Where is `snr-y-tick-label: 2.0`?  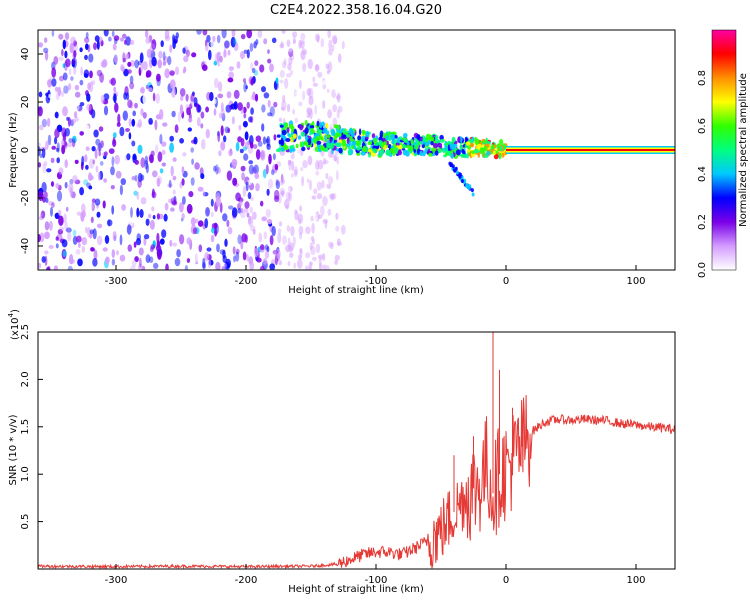 snr-y-tick-label: 2.0 is located at coordinates (25, 379).